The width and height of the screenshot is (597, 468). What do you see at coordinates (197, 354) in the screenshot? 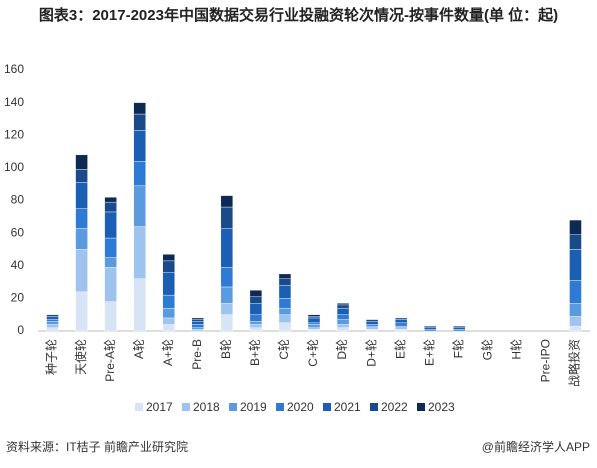
I see `x-tick-label: Pre-B` at bounding box center [197, 354].